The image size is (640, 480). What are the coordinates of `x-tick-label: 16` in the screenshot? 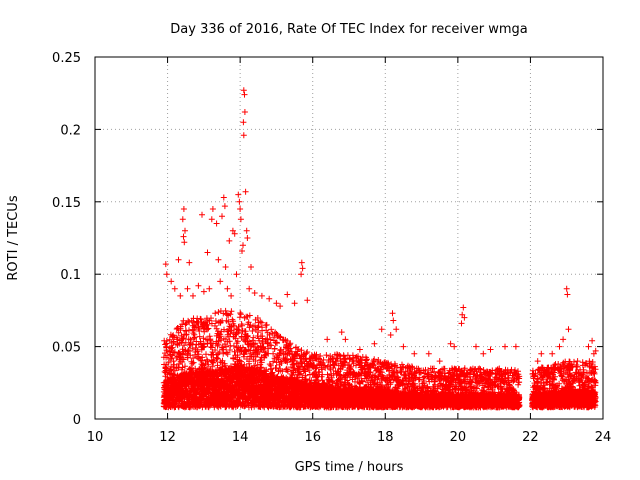 It's located at (312, 437).